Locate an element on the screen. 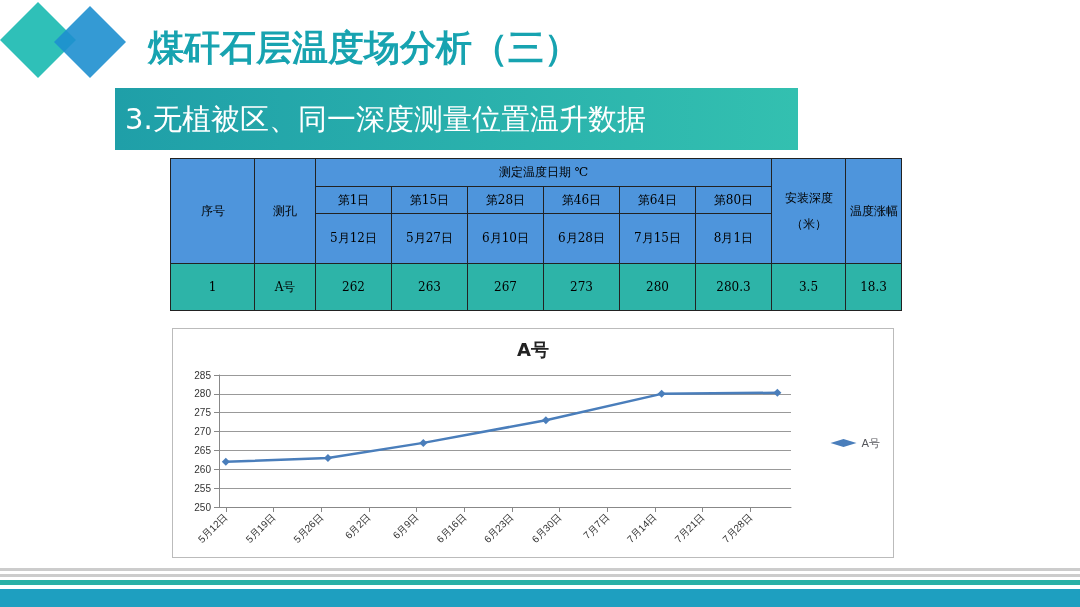 Image resolution: width=1080 pixels, height=607 pixels. y-tick-label: 270 is located at coordinates (203, 432).